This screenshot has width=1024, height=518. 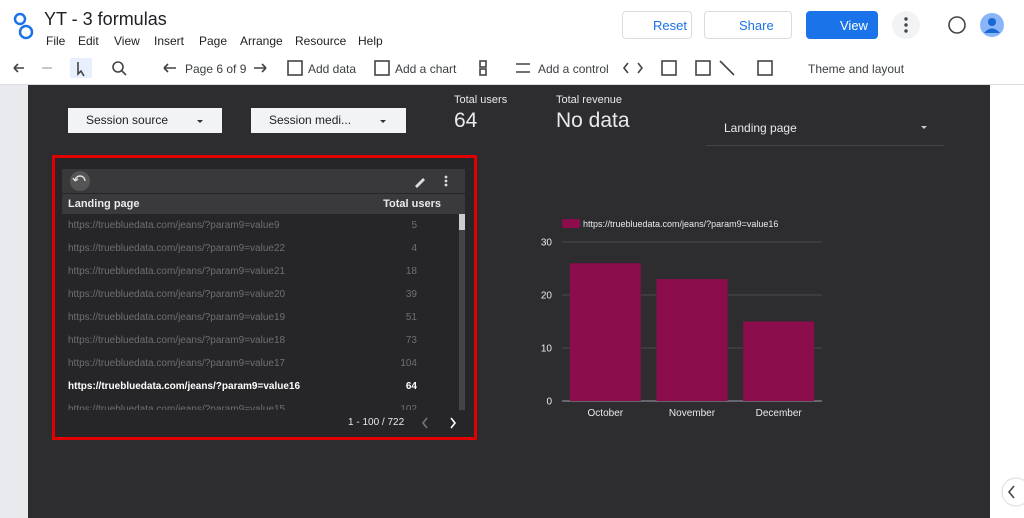 I want to click on menu-item: Edit, so click(x=88, y=41).